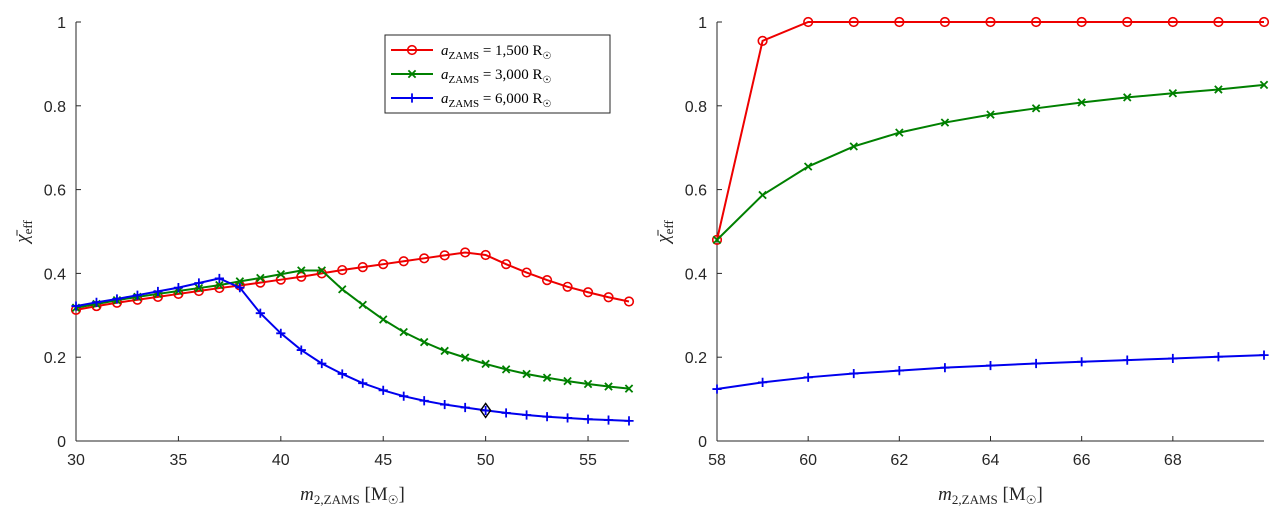 The width and height of the screenshot is (1272, 508). What do you see at coordinates (588, 460) in the screenshot?
I see `x-tick-label: 55` at bounding box center [588, 460].